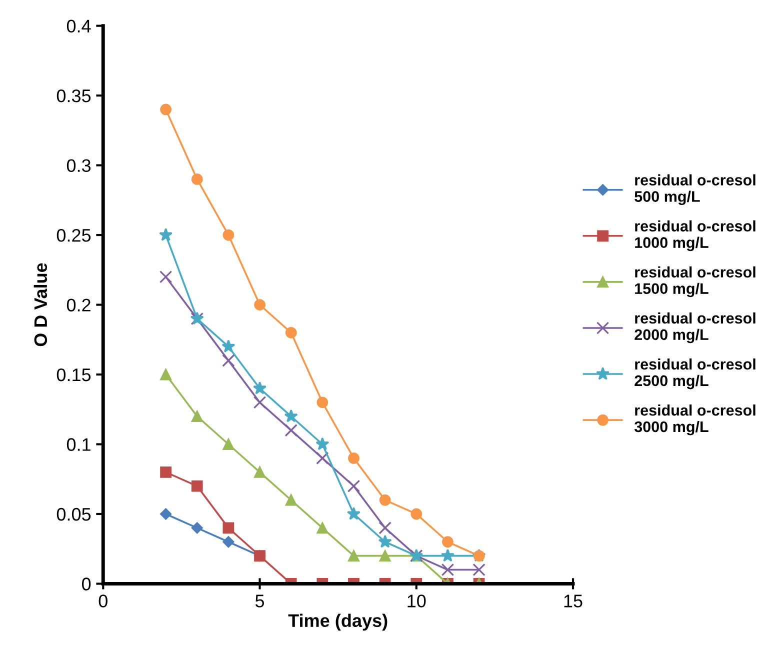 The image size is (764, 645). What do you see at coordinates (695, 374) in the screenshot?
I see `legend-label: residual o-cresol 2500 mg/L` at bounding box center [695, 374].